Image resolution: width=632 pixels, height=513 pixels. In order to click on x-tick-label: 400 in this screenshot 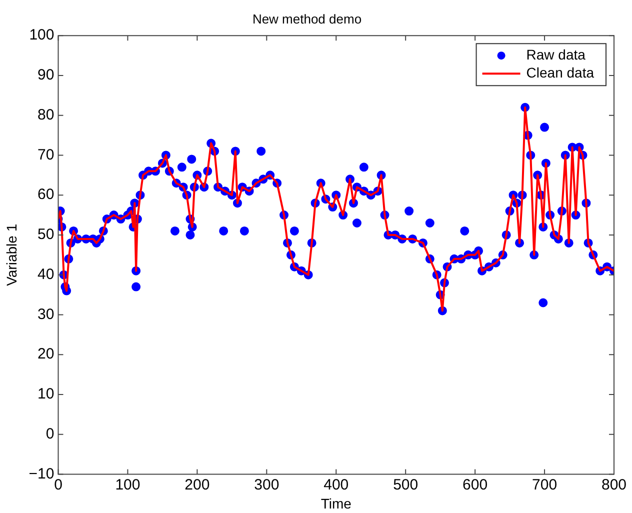, I will do `click(336, 485)`.